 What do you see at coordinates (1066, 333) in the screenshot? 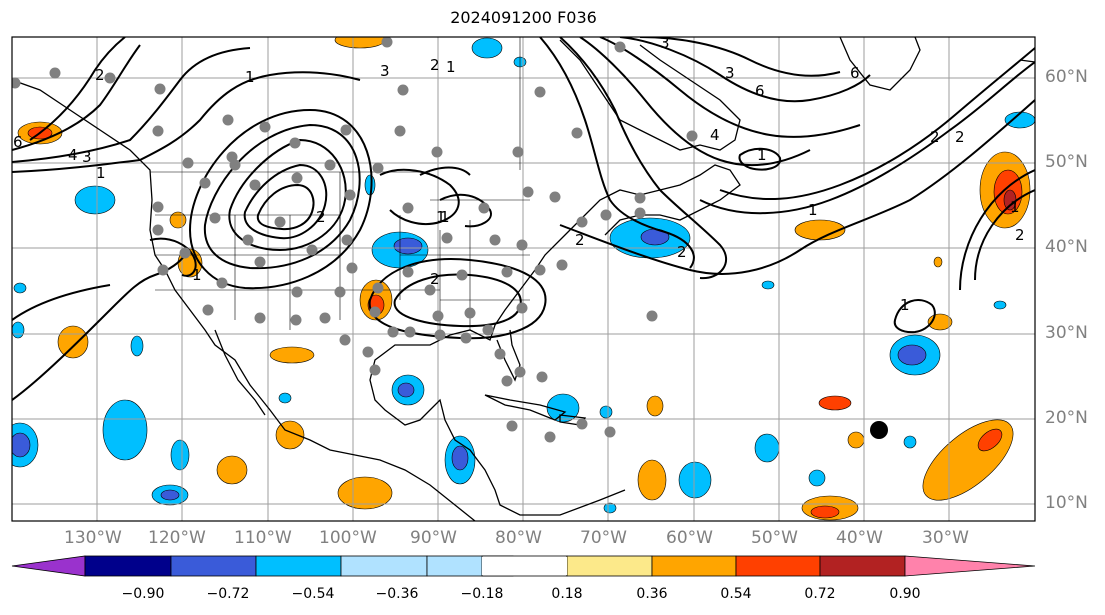
I see `lat-label: 30°N` at bounding box center [1066, 333].